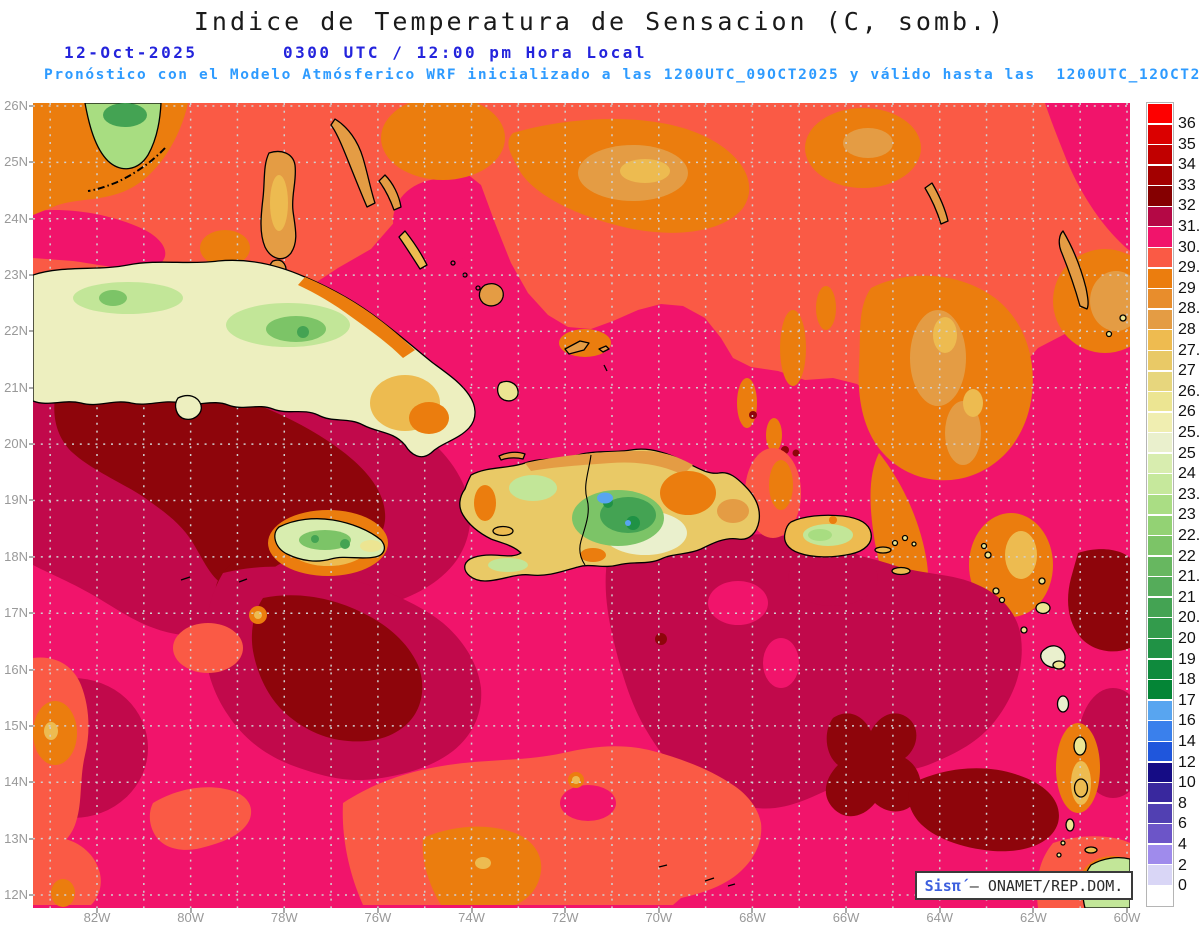 This screenshot has width=1200, height=927. I want to click on lat-axis-label: 15N, so click(16, 725).